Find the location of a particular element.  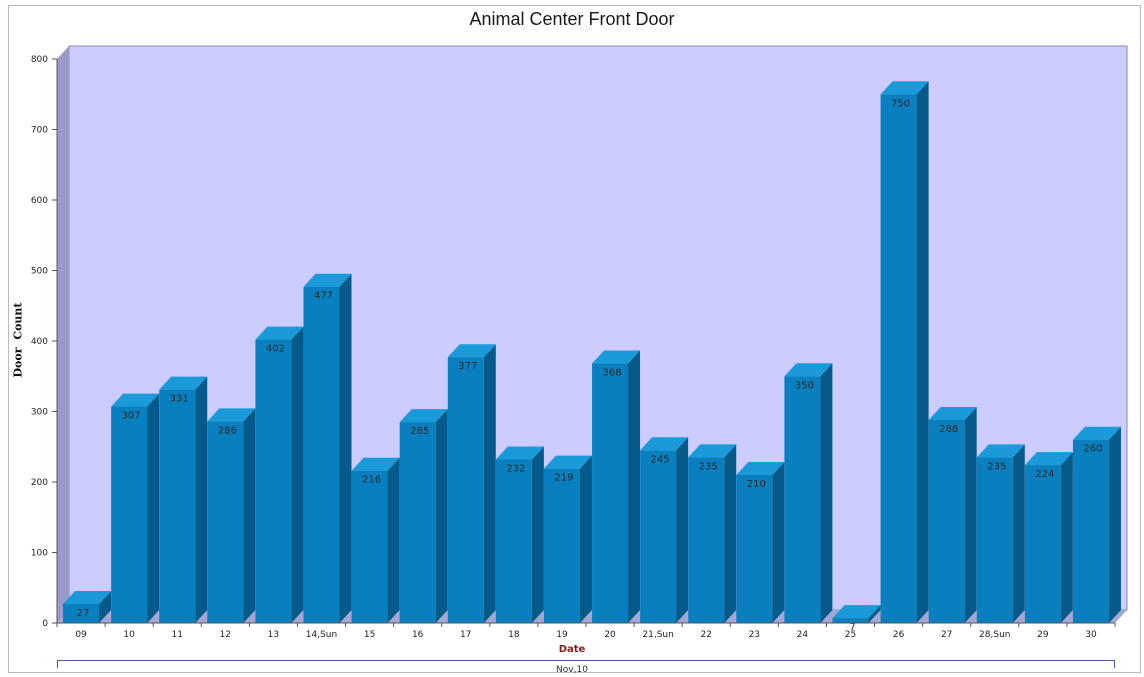

bar-data-label: 216 is located at coordinates (371, 480).